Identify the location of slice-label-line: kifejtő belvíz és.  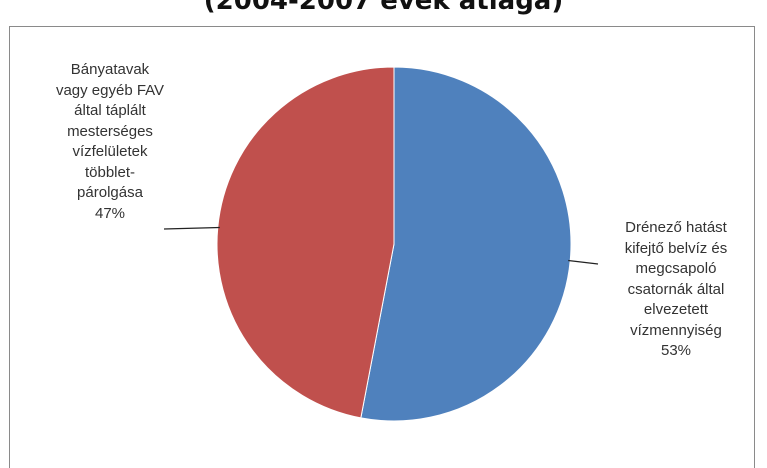
(676, 248).